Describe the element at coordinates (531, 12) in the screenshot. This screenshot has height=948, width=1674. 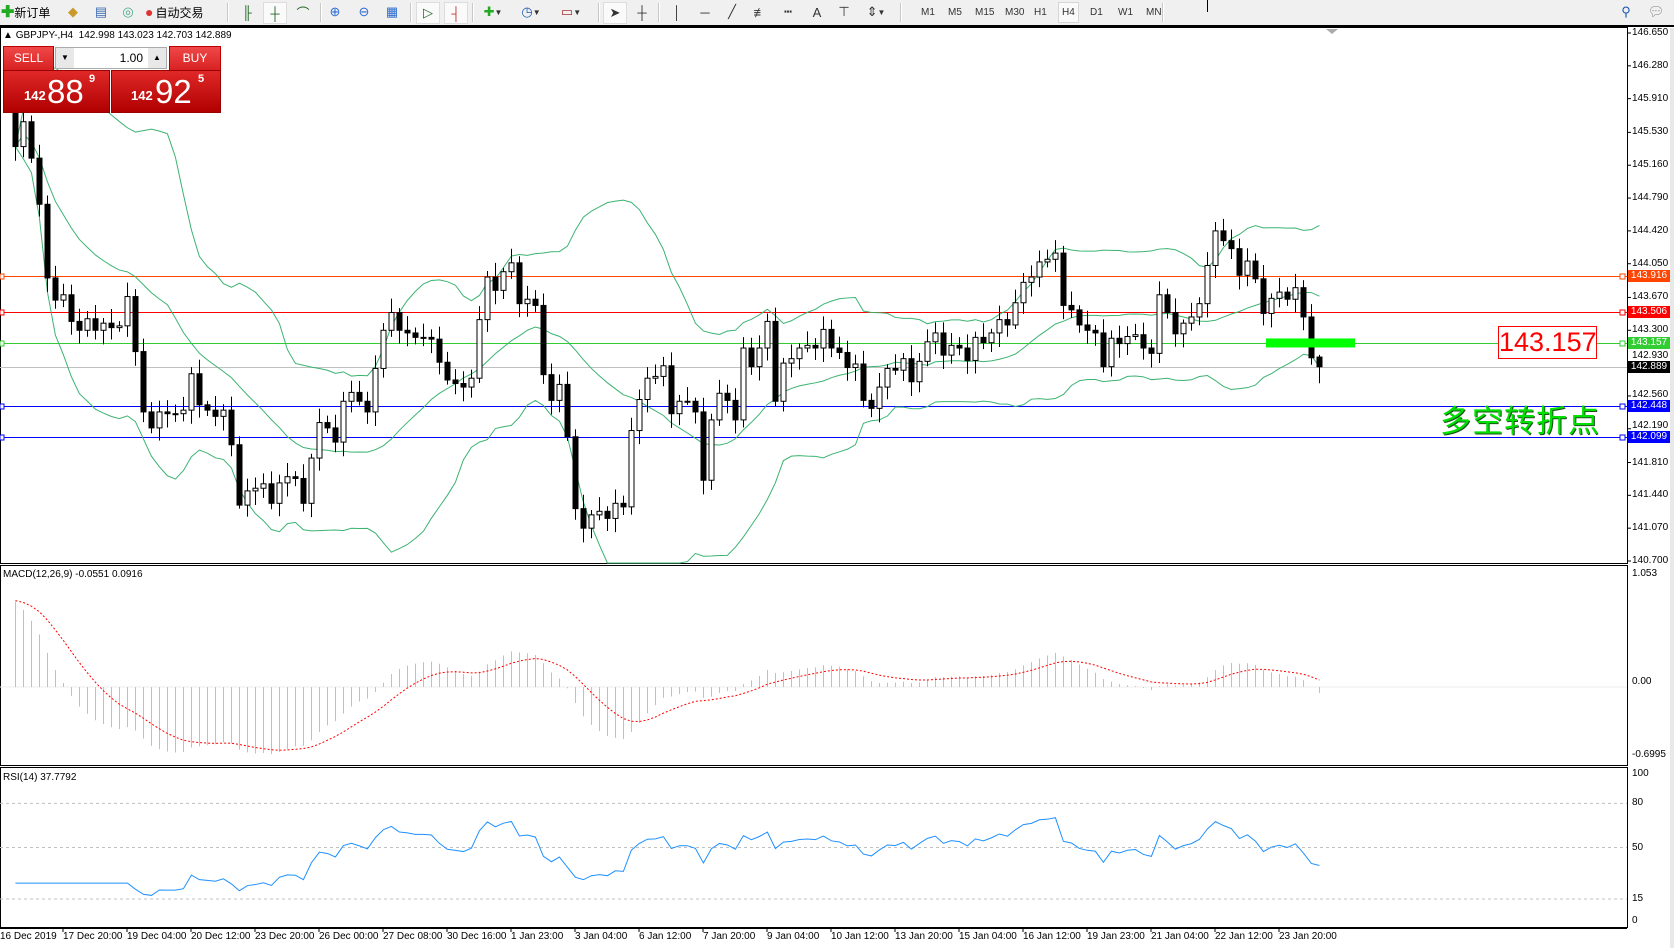
I see `periods-button: ◷ ▼` at that location.